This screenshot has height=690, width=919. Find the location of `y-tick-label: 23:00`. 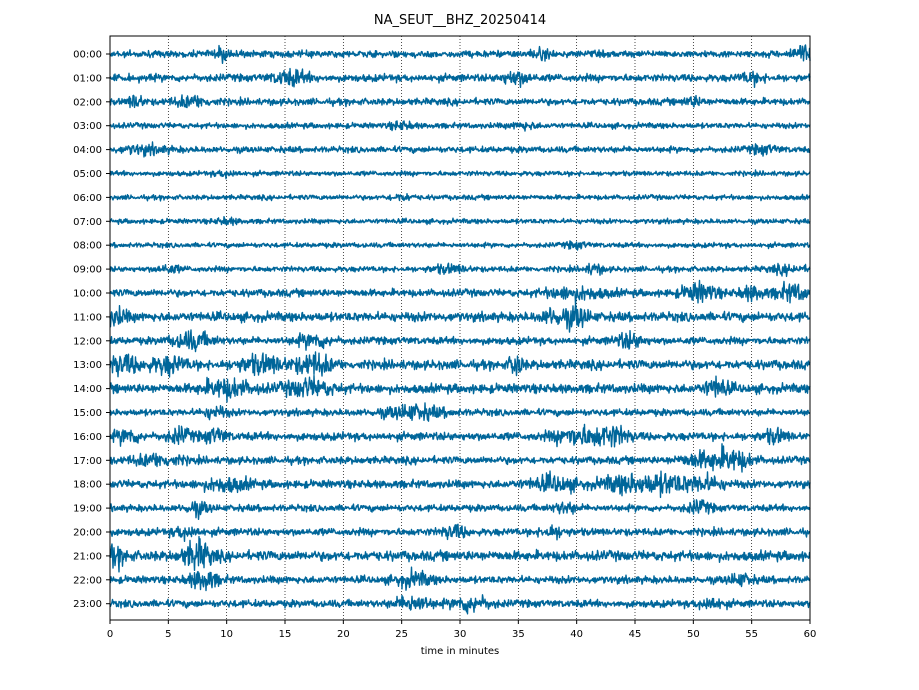

y-tick-label: 23:00 is located at coordinates (87, 604).